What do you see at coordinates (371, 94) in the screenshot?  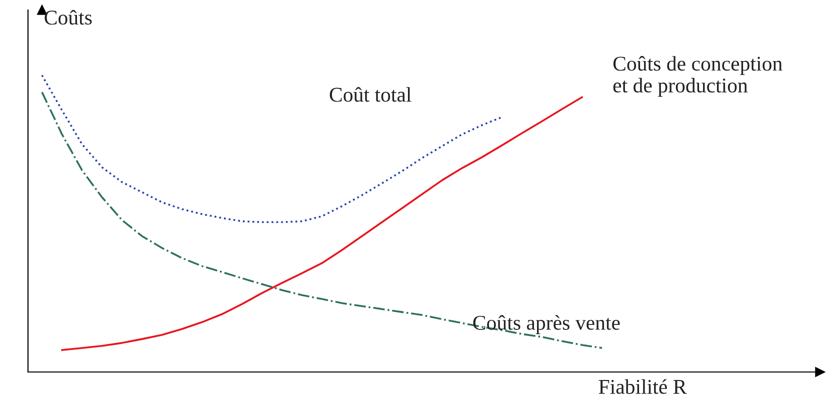 I see `text: Coût total` at bounding box center [371, 94].